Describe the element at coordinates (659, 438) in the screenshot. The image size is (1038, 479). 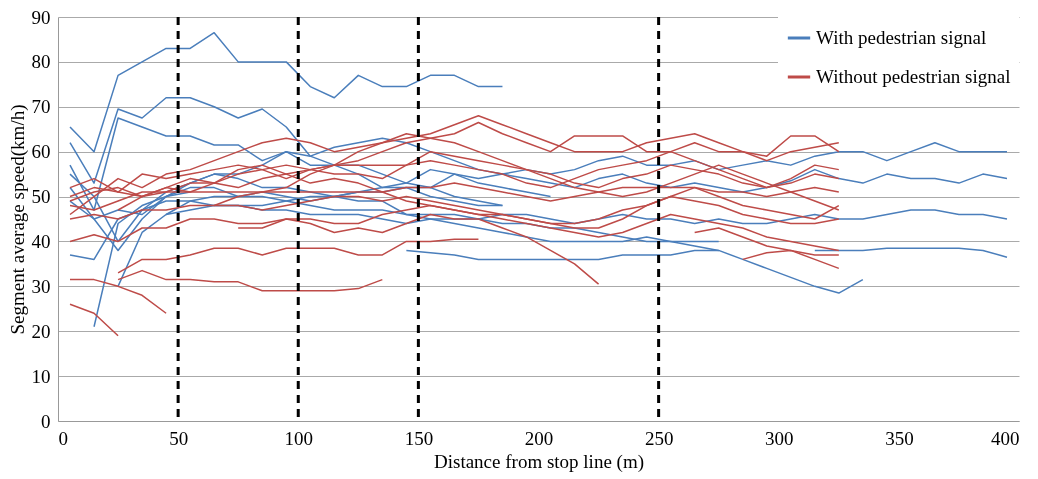
I see `x-tick-label: 250` at that location.